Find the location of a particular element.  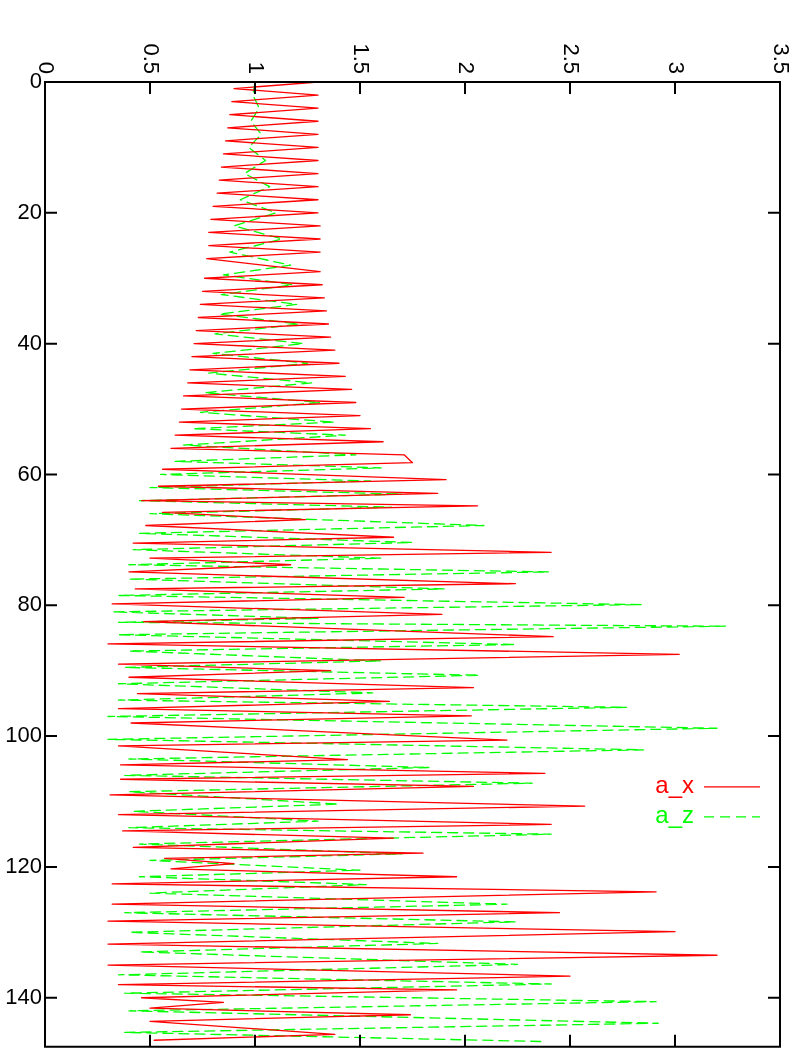

legend-label: a_z is located at coordinates (674, 815).